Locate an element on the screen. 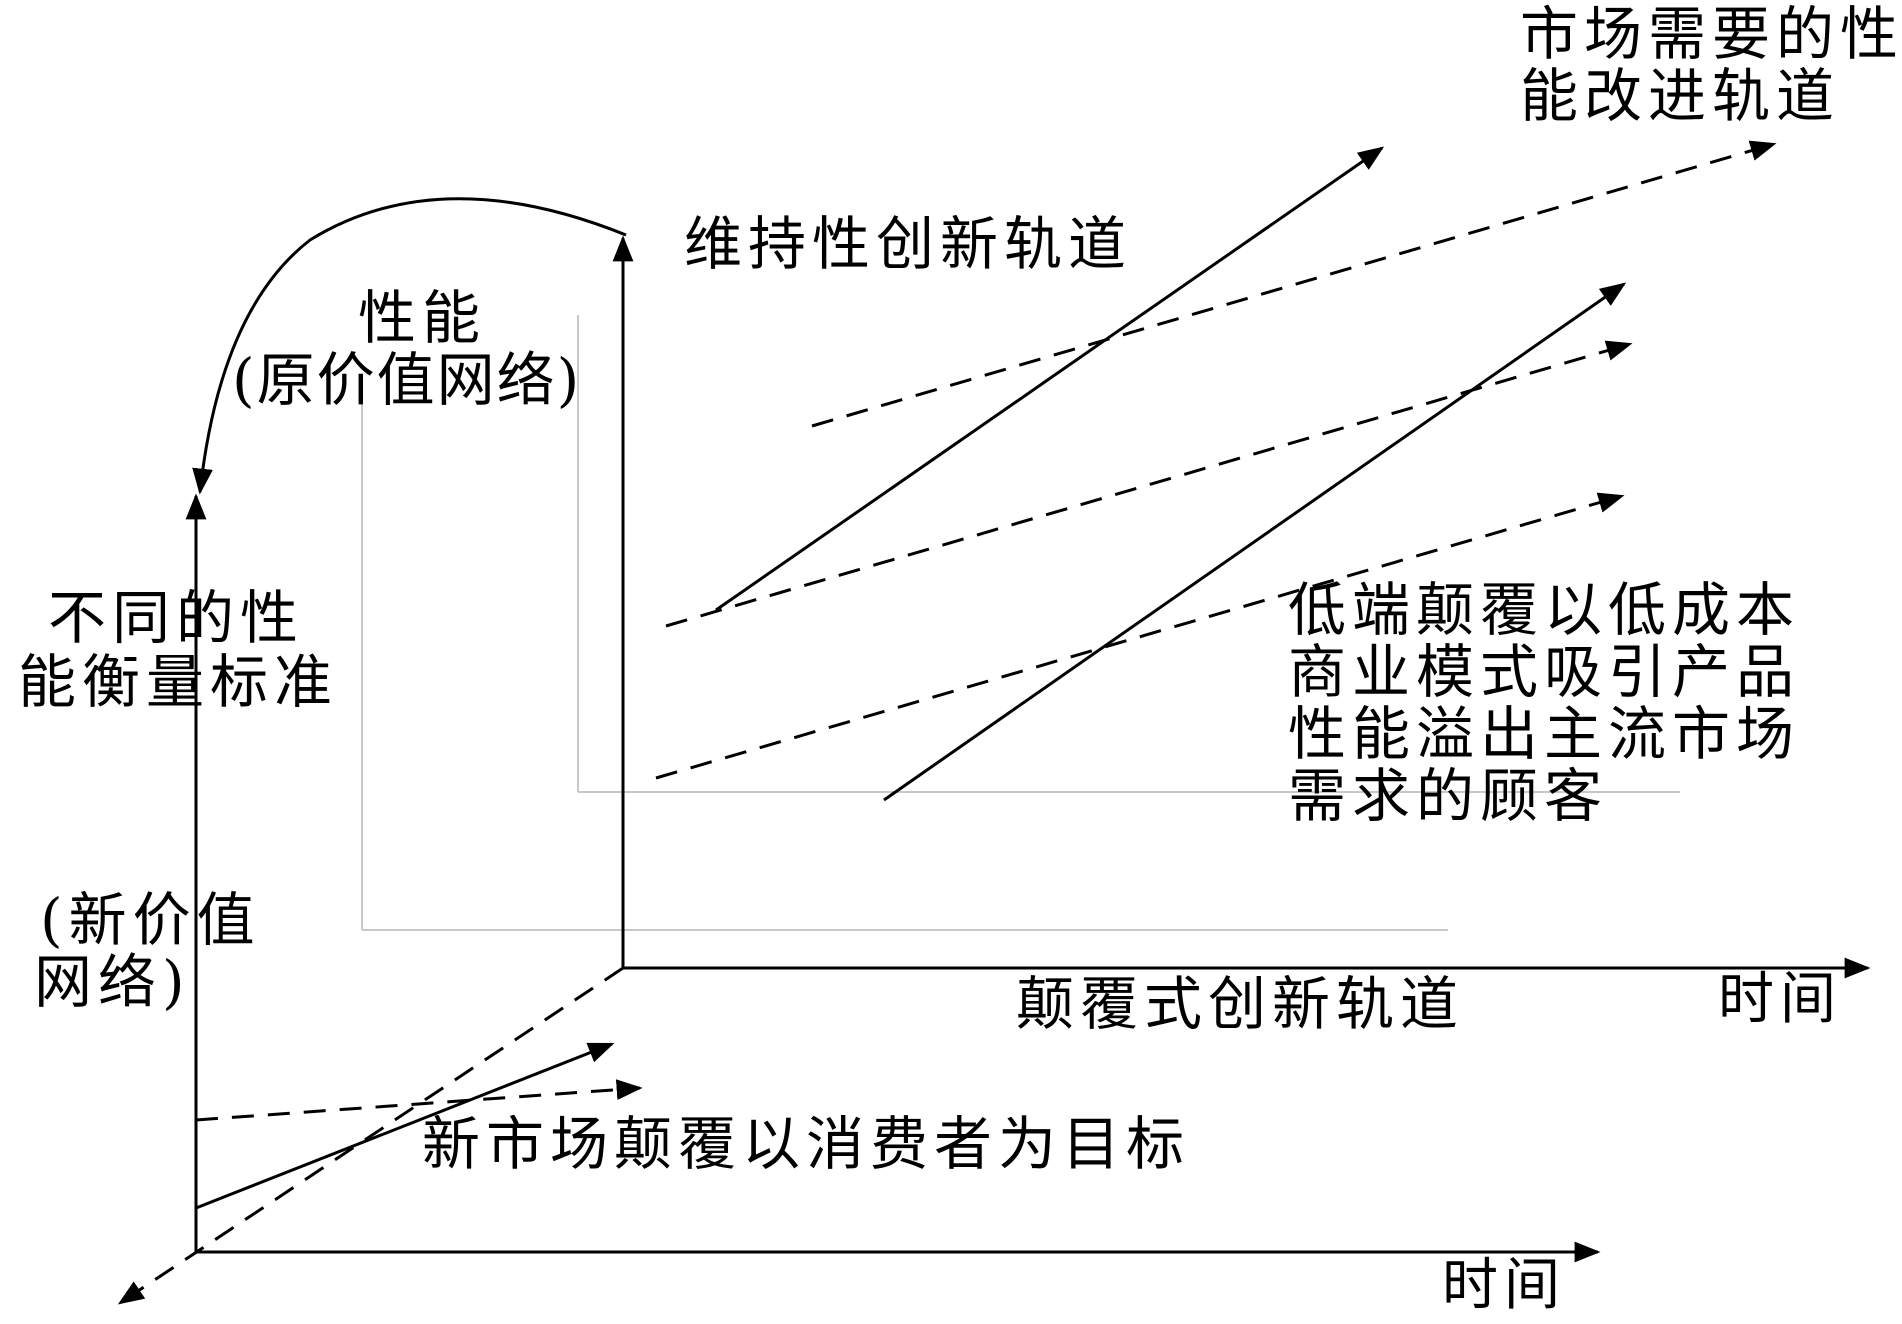  curved-link-arrow is located at coordinates (409, 346).